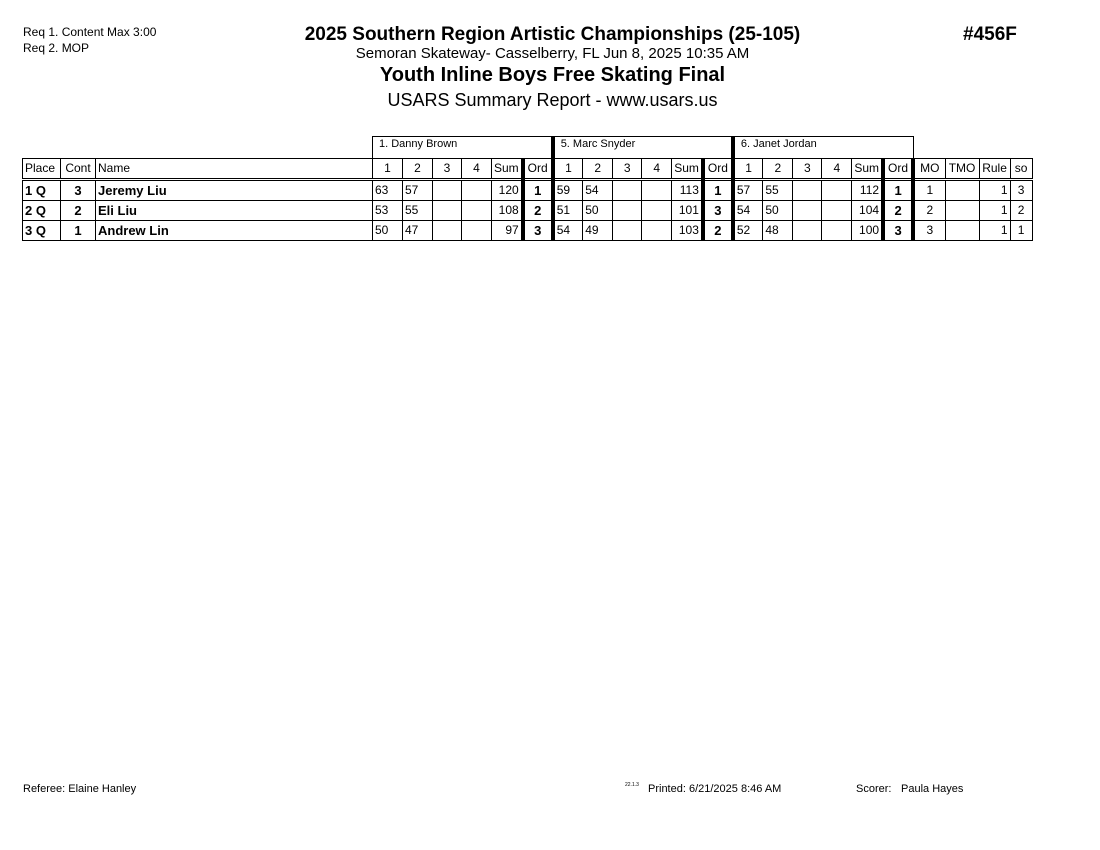 This screenshot has width=1100, height=850. Describe the element at coordinates (990, 34) in the screenshot. I see `event-code: #456F` at that location.